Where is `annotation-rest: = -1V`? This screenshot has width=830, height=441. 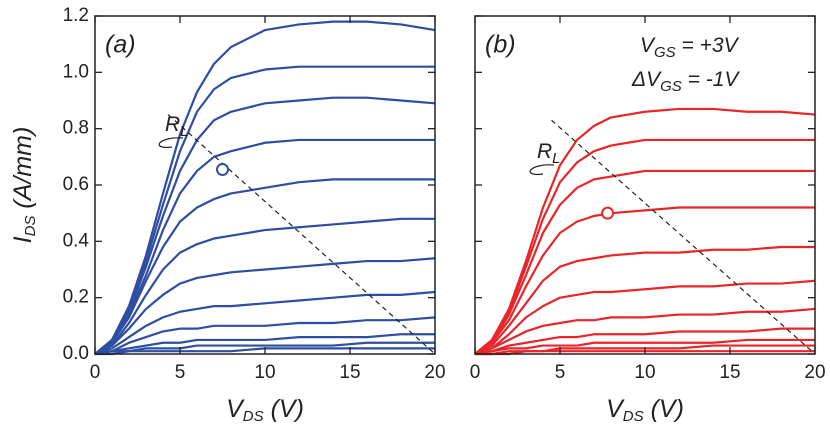
annotation-rest: = -1V is located at coordinates (711, 79).